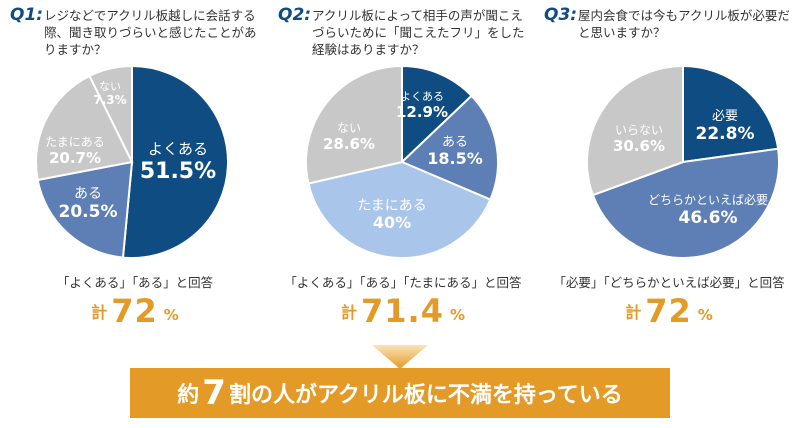 This screenshot has height=428, width=800. Describe the element at coordinates (455, 158) in the screenshot. I see `slice-value-q2-2: 18.5%` at that location.